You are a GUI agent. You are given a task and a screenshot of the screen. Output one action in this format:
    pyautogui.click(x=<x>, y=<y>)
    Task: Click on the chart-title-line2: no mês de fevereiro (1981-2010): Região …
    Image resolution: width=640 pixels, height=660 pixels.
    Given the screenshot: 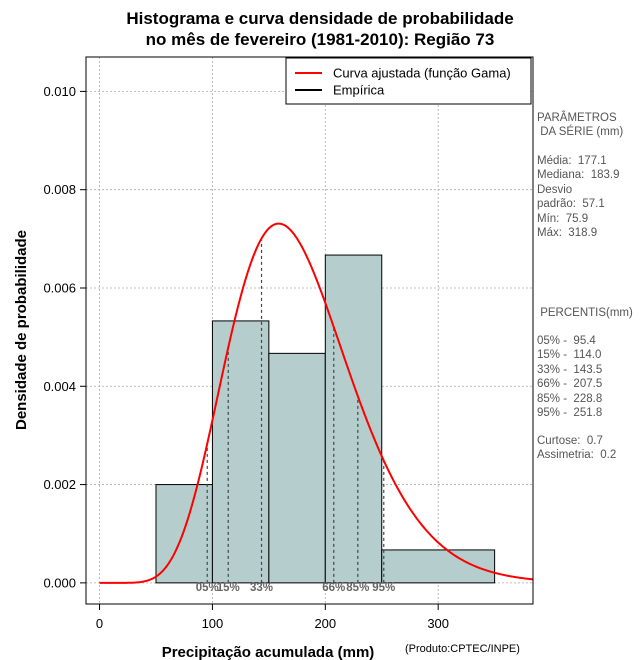 What is the action you would take?
    pyautogui.click(x=320, y=39)
    